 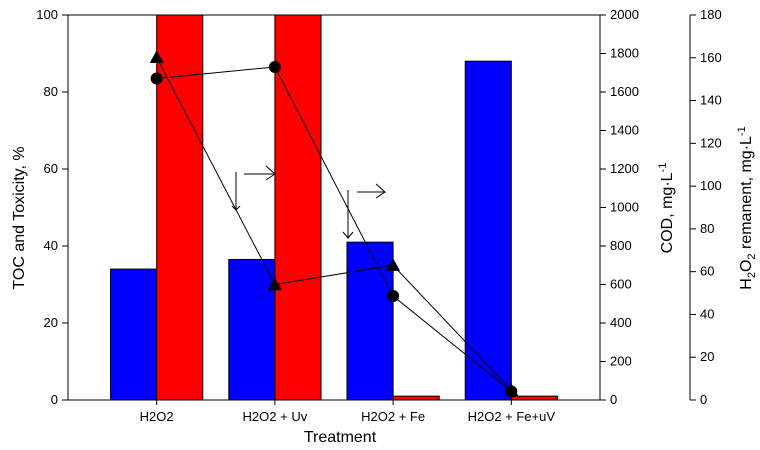 What do you see at coordinates (621, 322) in the screenshot?
I see `y-right1-tick-label: 400` at bounding box center [621, 322].